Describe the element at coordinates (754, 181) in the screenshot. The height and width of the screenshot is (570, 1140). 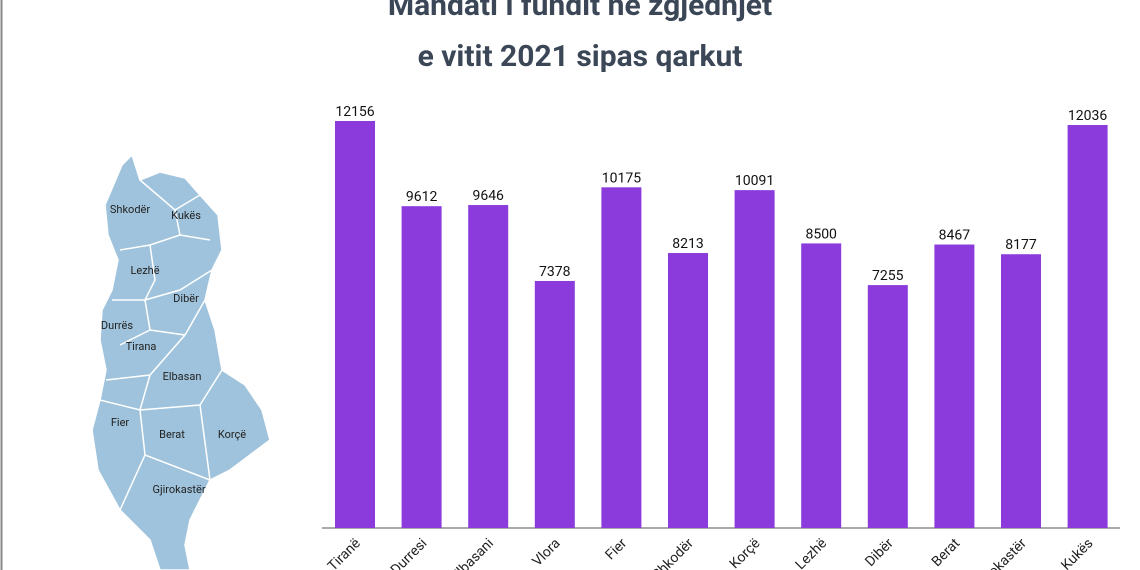
I see `value-label: 10091` at that location.